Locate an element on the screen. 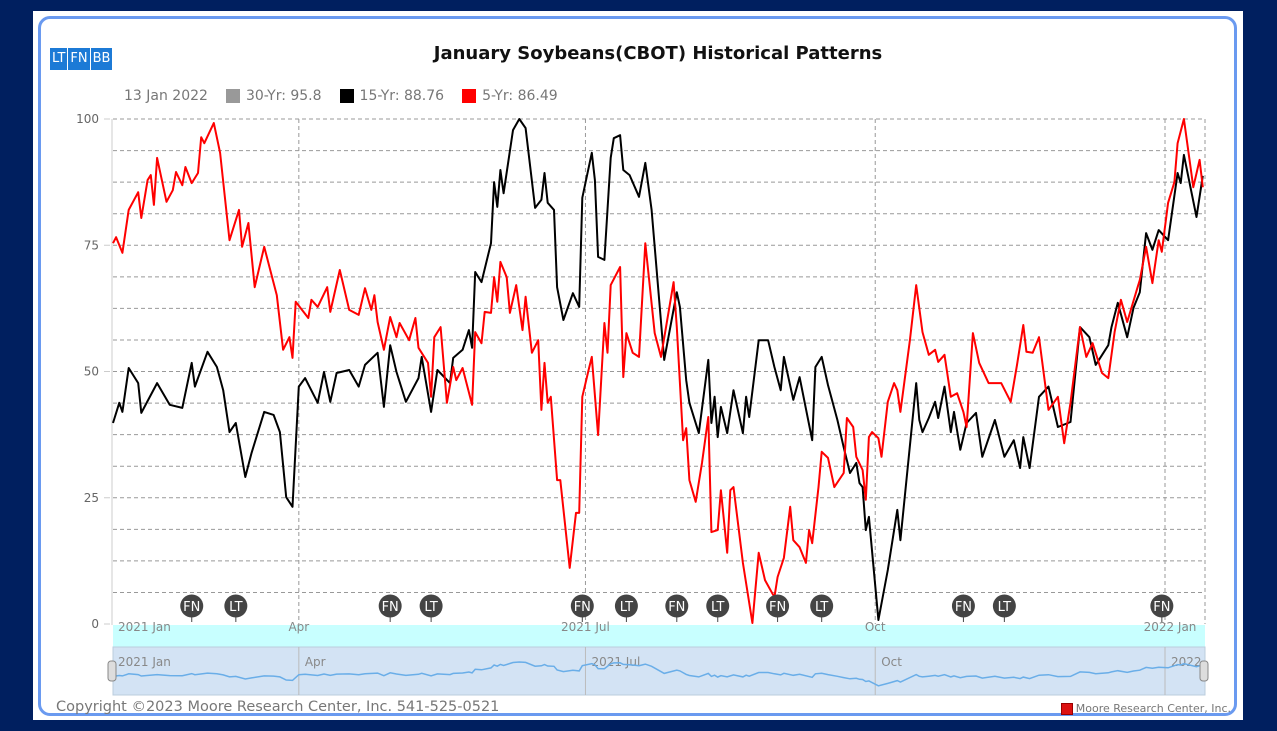 This screenshot has height=731, width=1277. credit-text: Moore Research Center, Inc. is located at coordinates (1153, 708).